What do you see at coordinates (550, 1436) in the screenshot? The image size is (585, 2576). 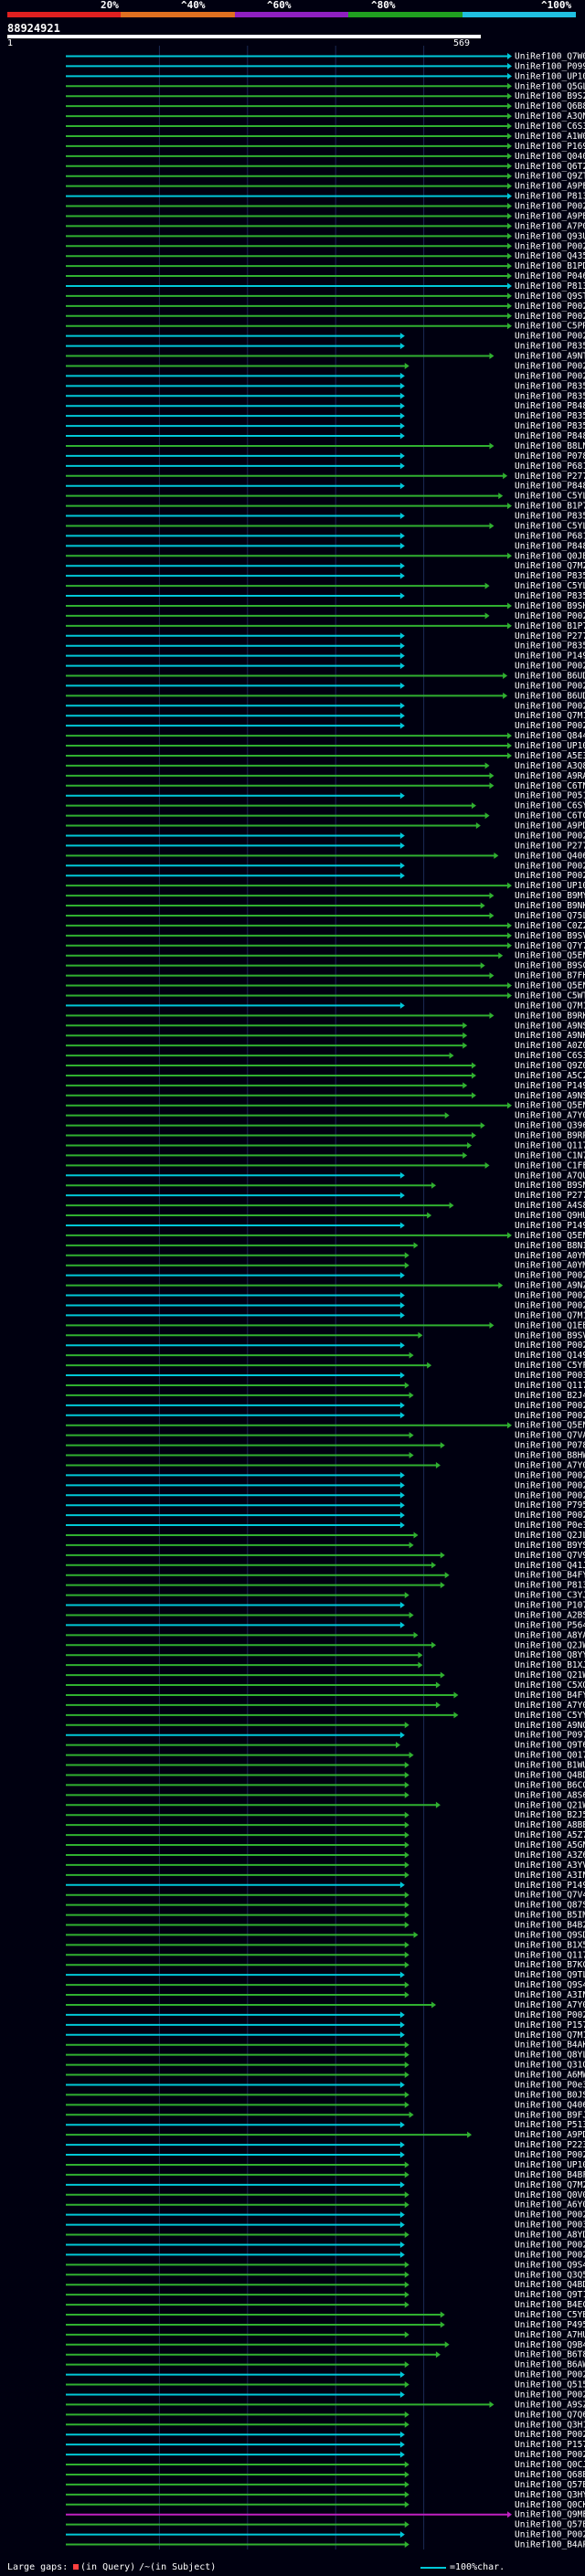 I see `hit-label: UniRef100_Q7VAN6` at bounding box center [550, 1436].